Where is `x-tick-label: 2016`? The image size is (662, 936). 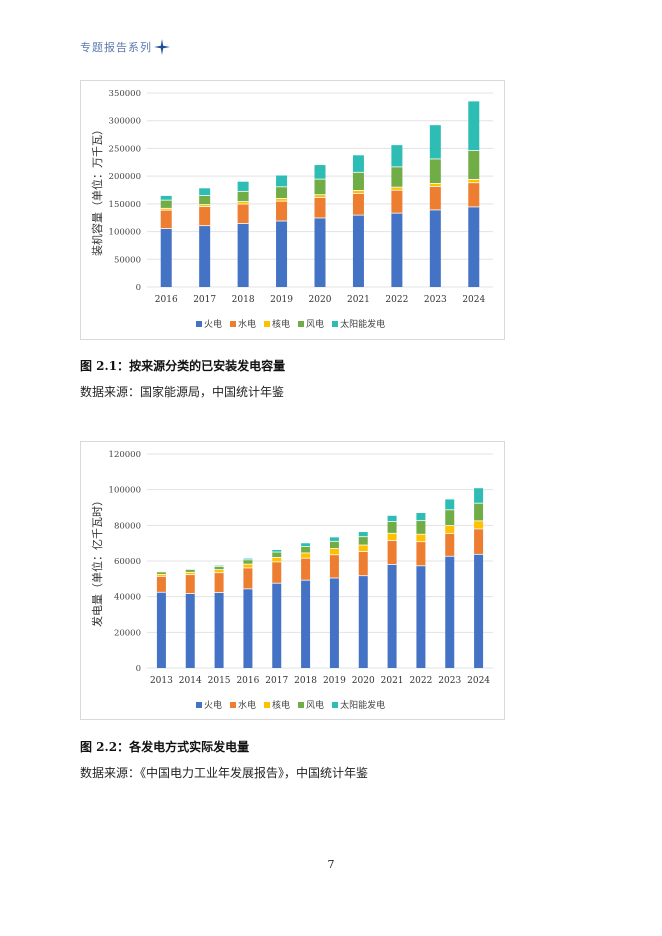 x-tick-label: 2016 is located at coordinates (166, 300).